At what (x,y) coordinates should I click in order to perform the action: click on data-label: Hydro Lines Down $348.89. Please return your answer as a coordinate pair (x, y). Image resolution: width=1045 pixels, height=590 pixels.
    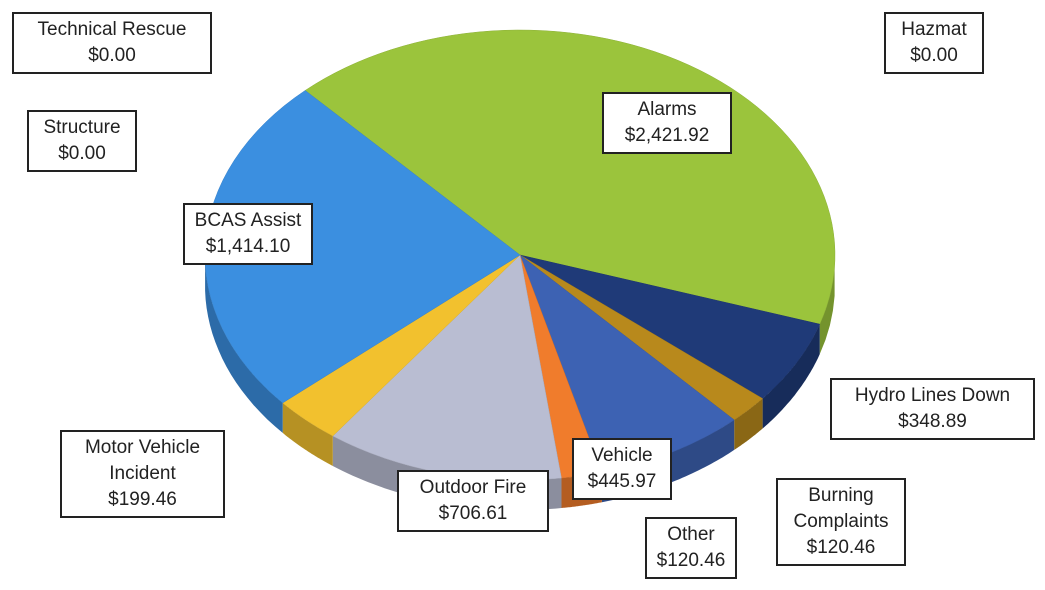
    Looking at the image, I should click on (932, 409).